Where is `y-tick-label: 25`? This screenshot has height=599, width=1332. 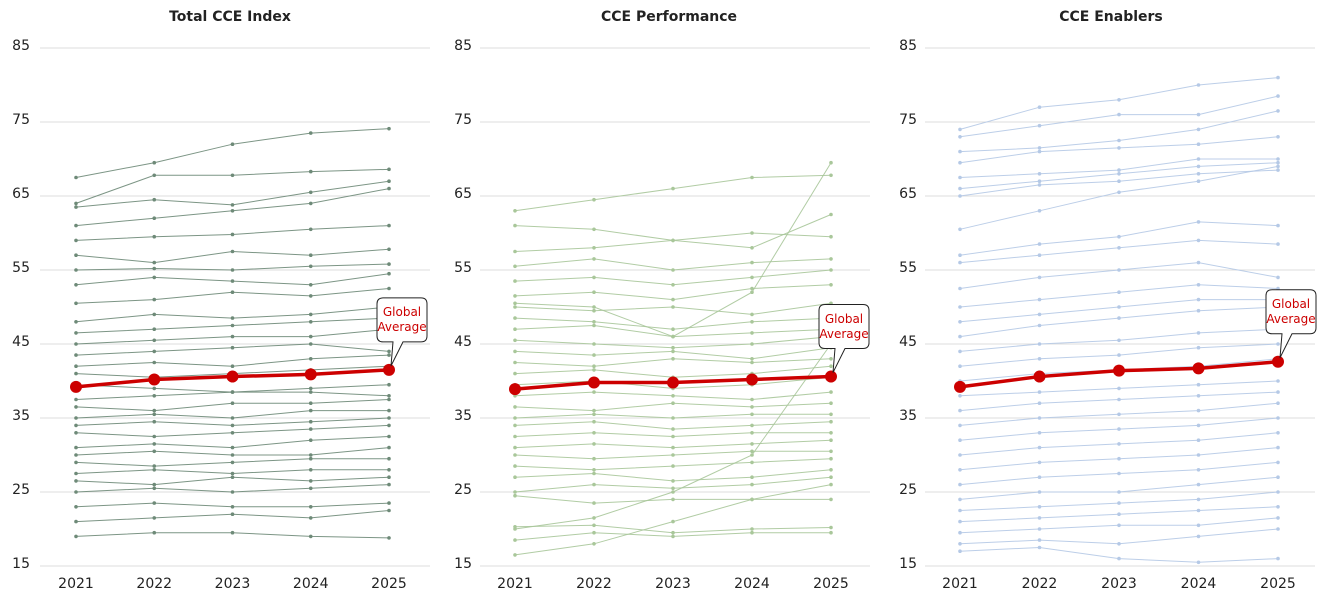 y-tick-label: 25 is located at coordinates (908, 490).